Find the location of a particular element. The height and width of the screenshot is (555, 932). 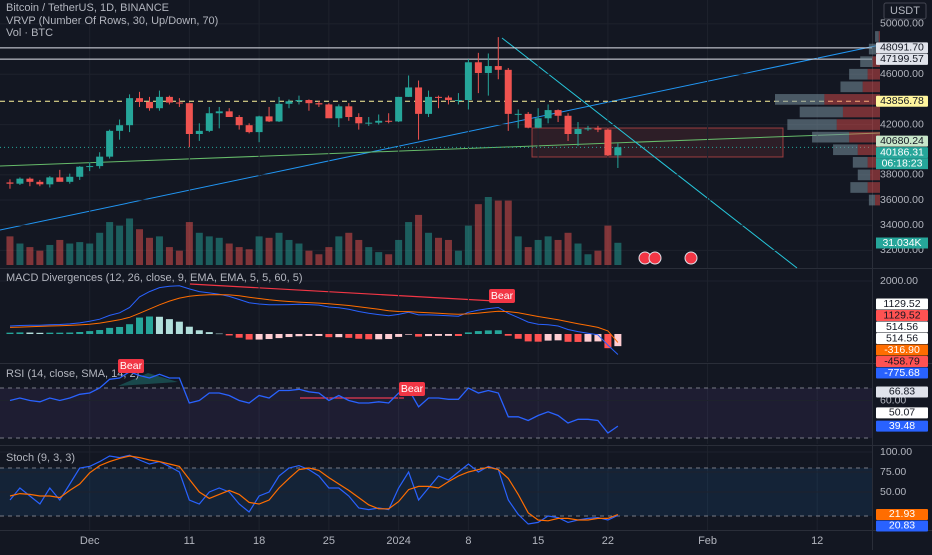

x-tick-label: 18 is located at coordinates (259, 541).